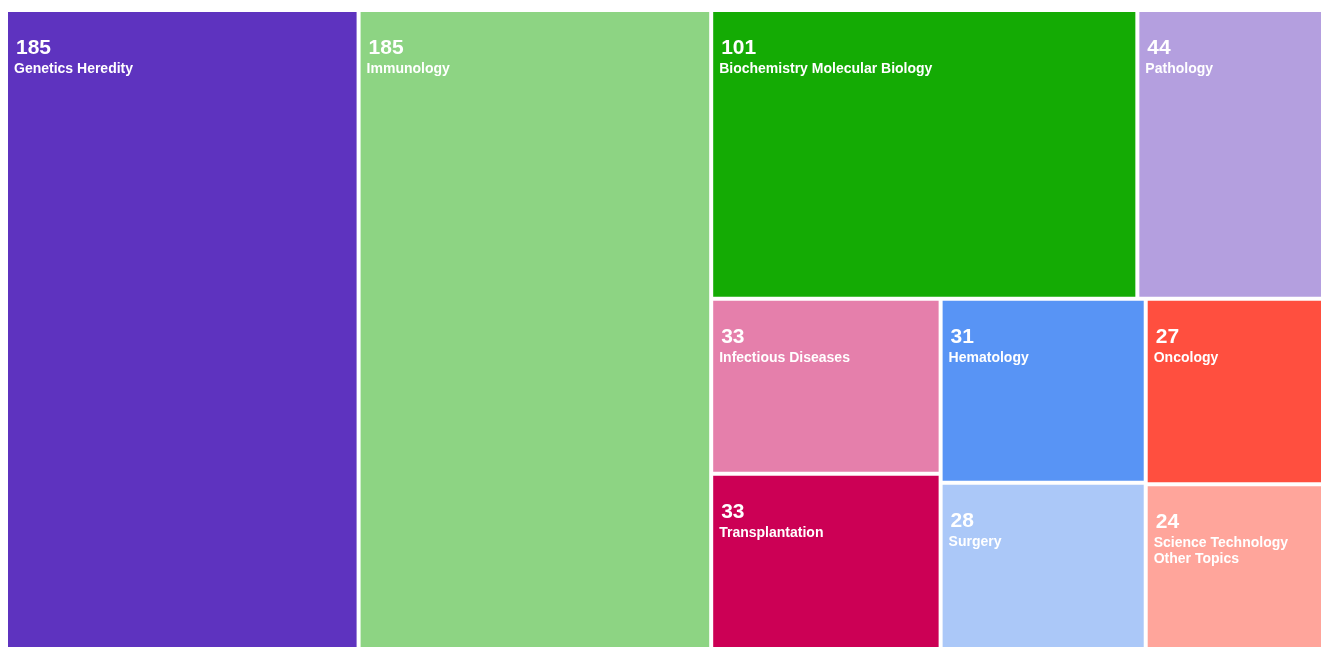 This screenshot has width=1327, height=655. What do you see at coordinates (1167, 335) in the screenshot?
I see `data-label: 27` at bounding box center [1167, 335].